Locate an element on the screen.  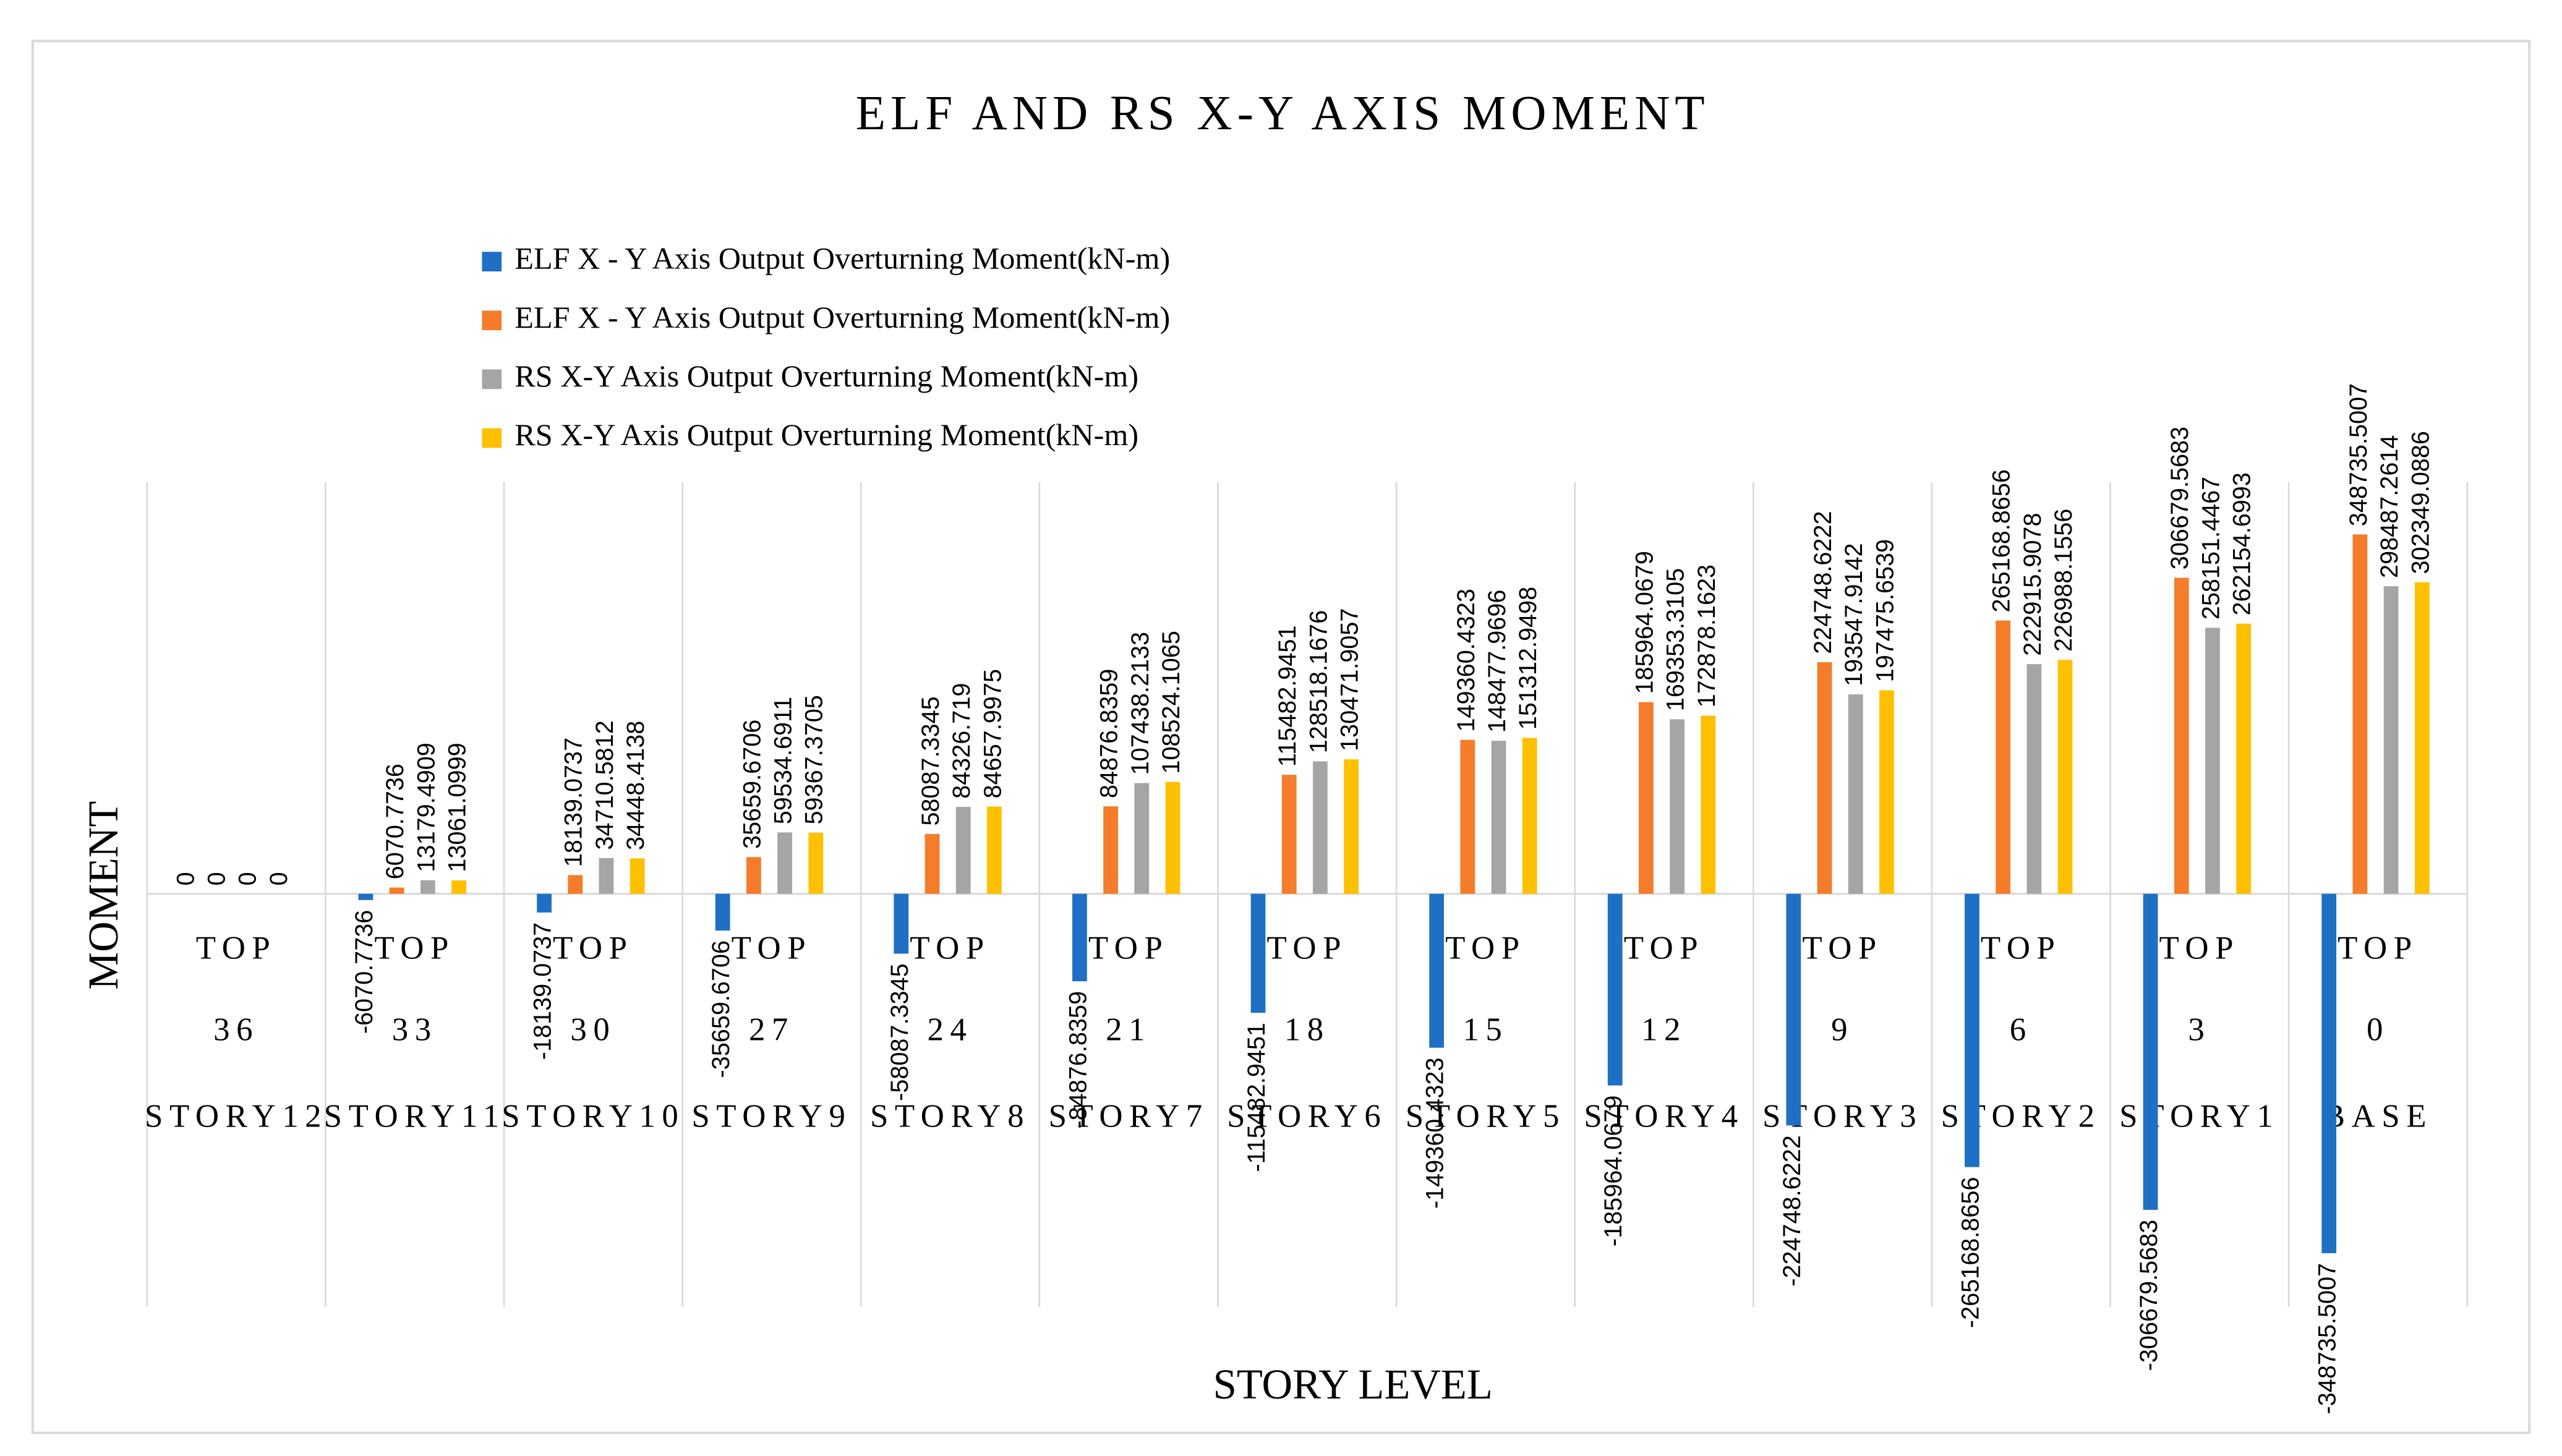
x-tick-label: 18 is located at coordinates (1307, 1029).